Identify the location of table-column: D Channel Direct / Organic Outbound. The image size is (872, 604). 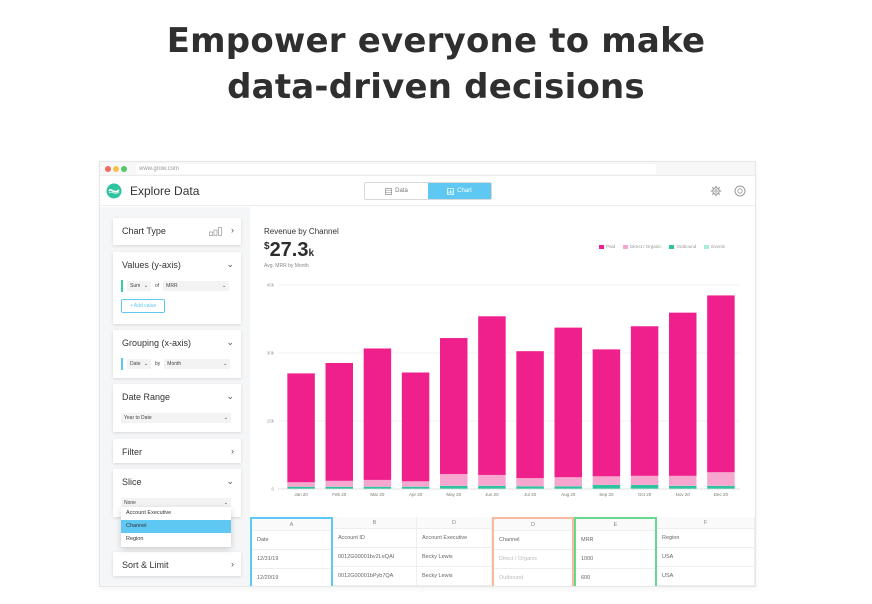
(533, 551).